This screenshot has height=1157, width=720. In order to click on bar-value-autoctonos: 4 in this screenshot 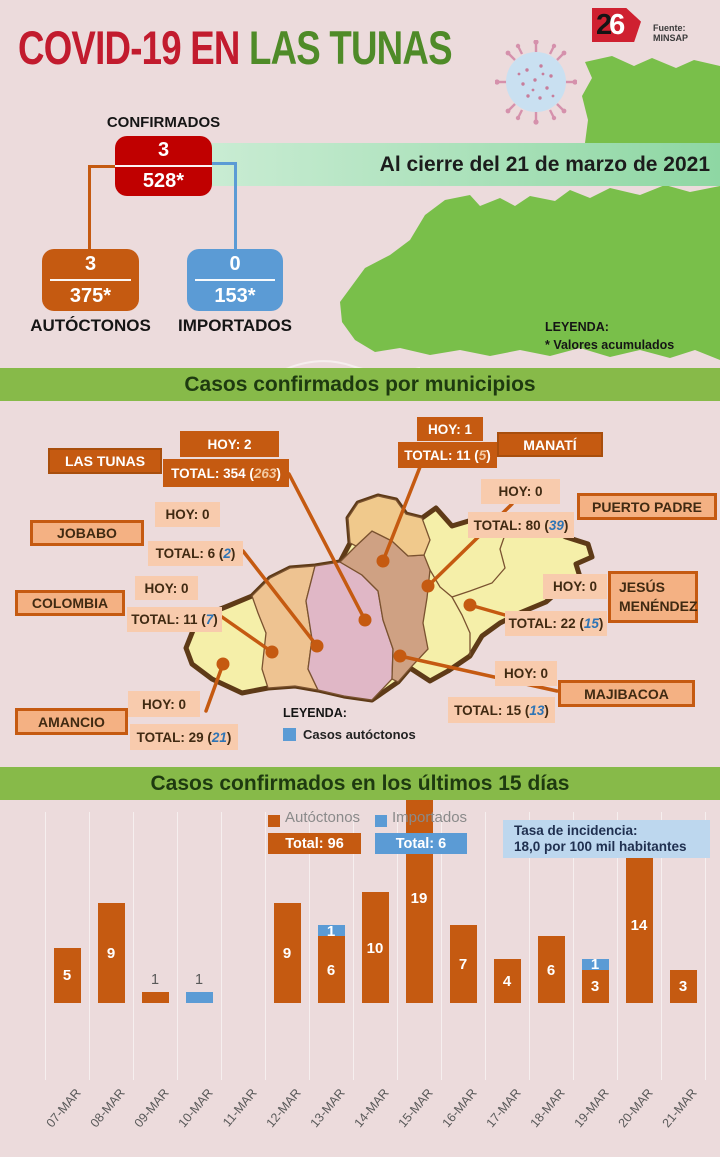, I will do `click(507, 981)`.